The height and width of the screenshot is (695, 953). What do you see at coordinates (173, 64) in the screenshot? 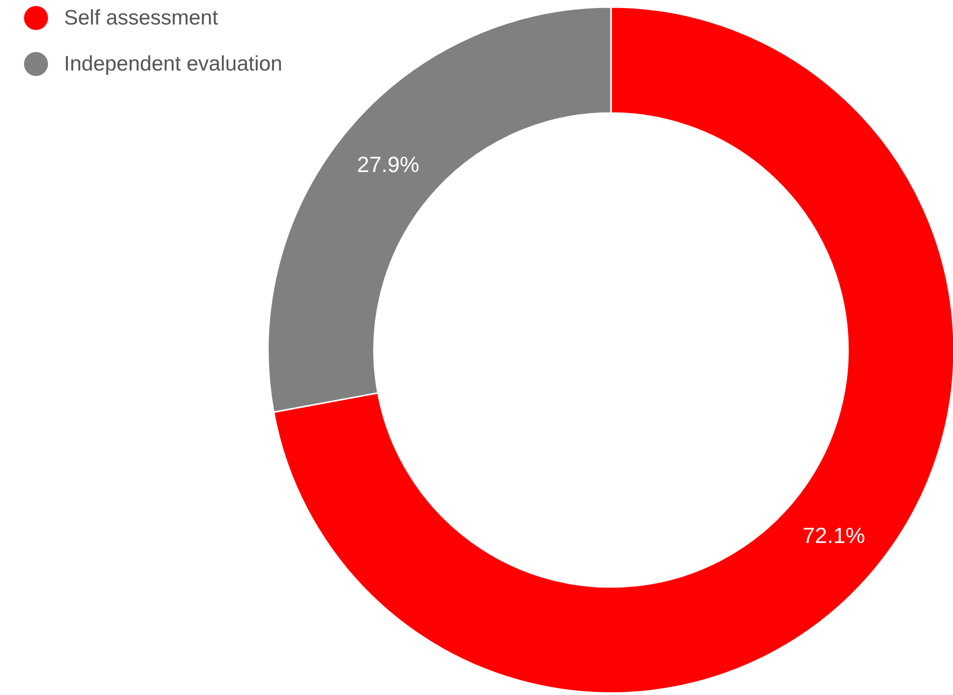
I see `legend-label: Independent evaluation` at bounding box center [173, 64].